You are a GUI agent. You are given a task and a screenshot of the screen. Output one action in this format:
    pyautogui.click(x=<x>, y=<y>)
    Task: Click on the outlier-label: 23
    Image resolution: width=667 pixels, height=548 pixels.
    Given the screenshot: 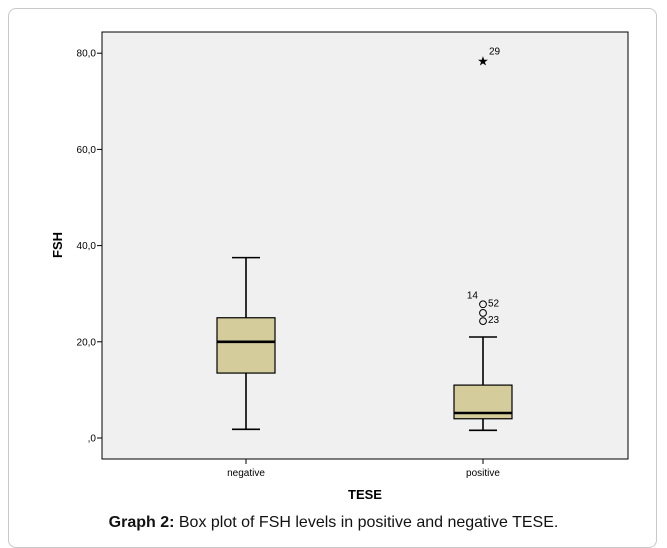 What is the action you would take?
    pyautogui.click(x=494, y=320)
    